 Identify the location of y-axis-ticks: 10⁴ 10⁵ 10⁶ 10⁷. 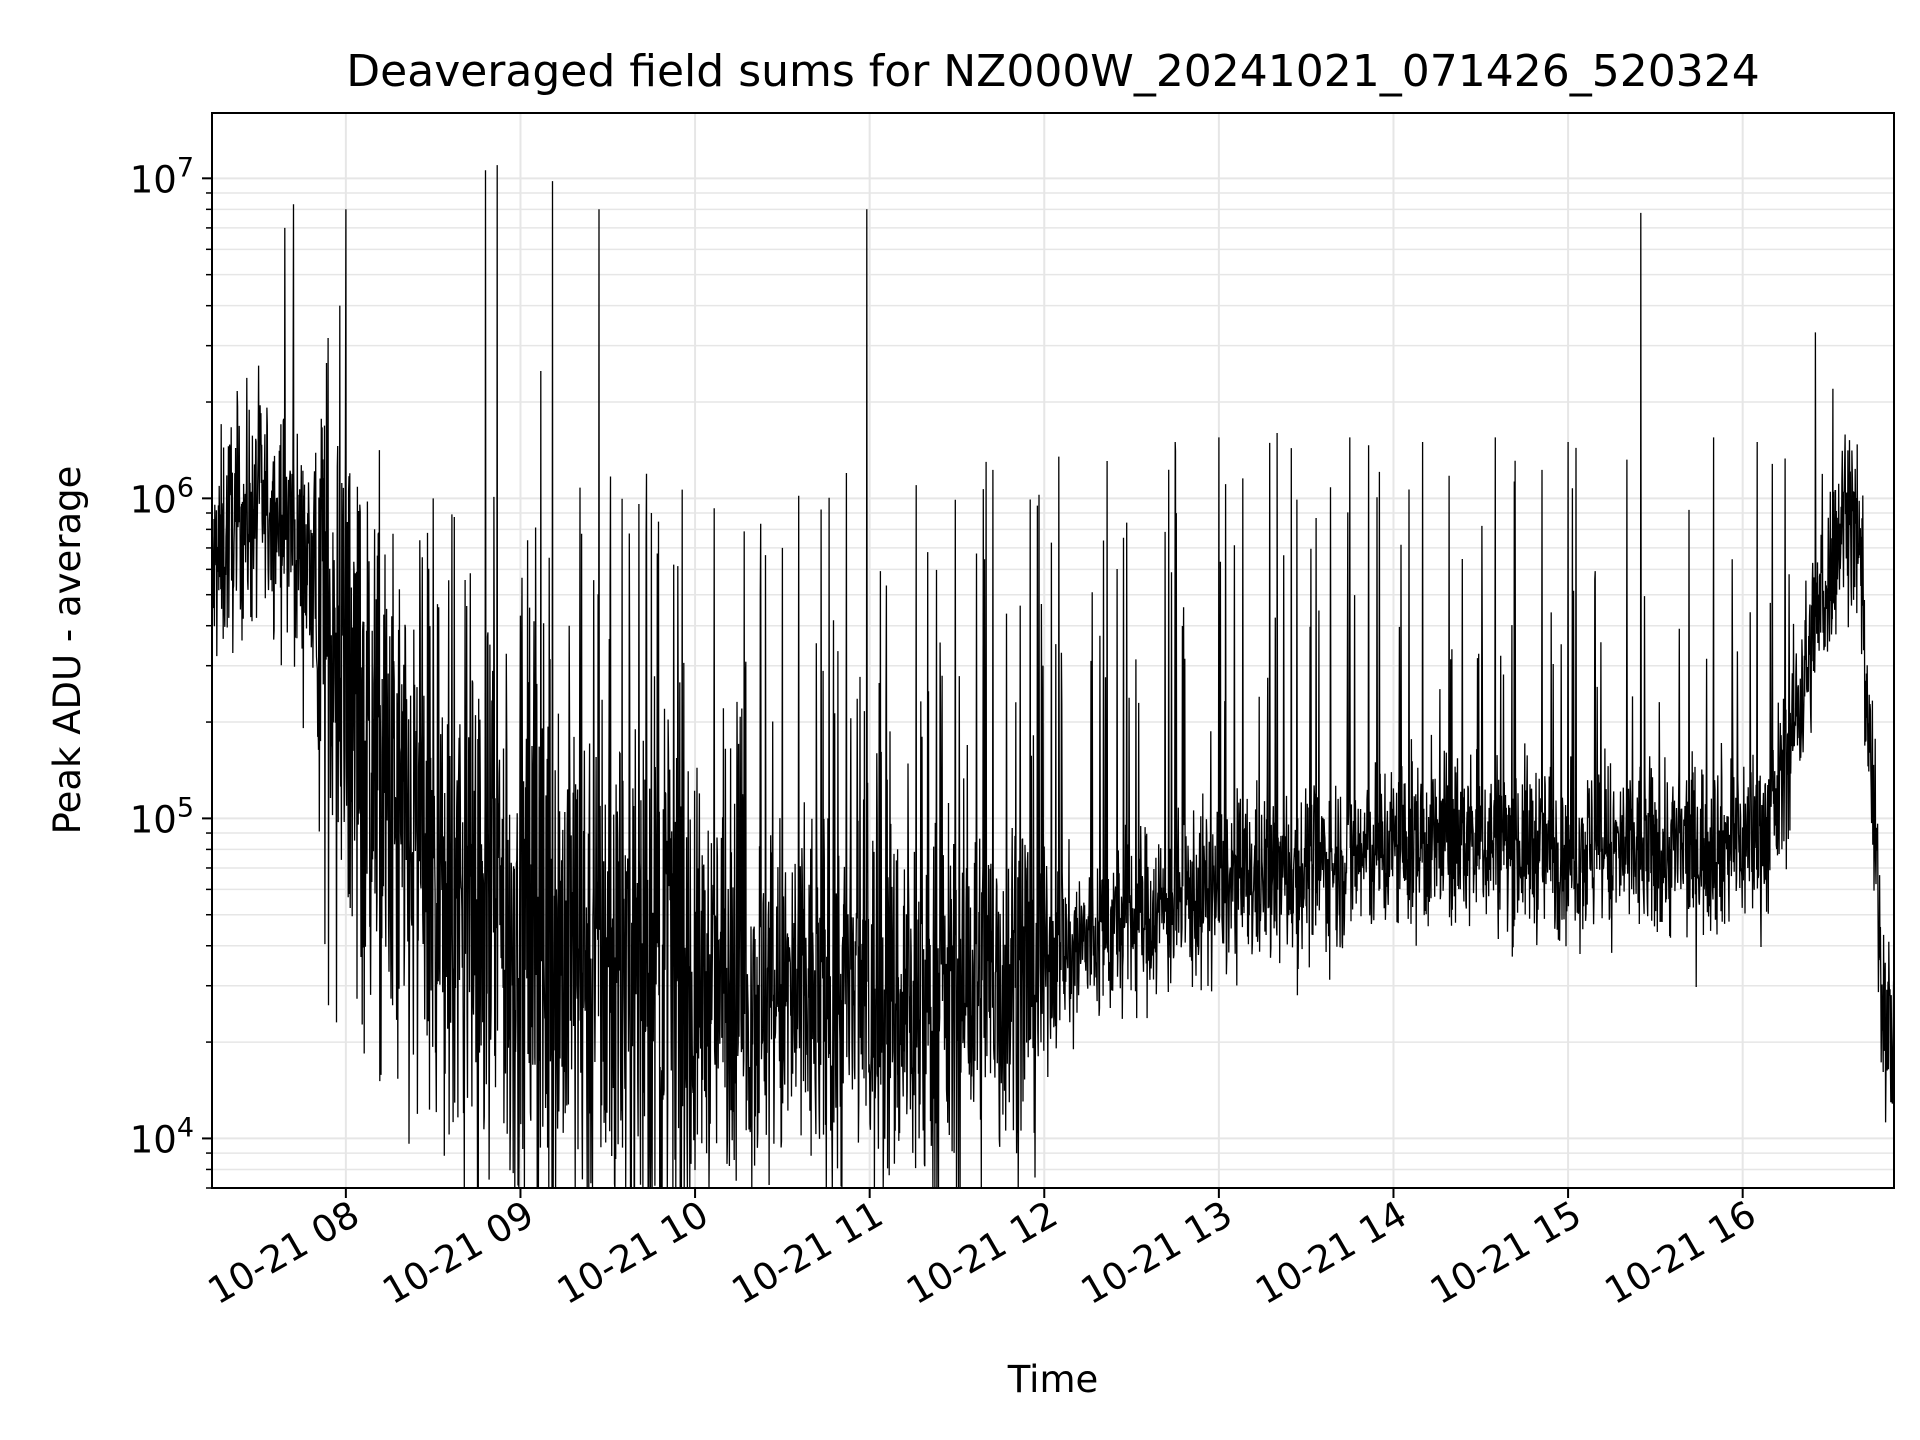
(171, 670).